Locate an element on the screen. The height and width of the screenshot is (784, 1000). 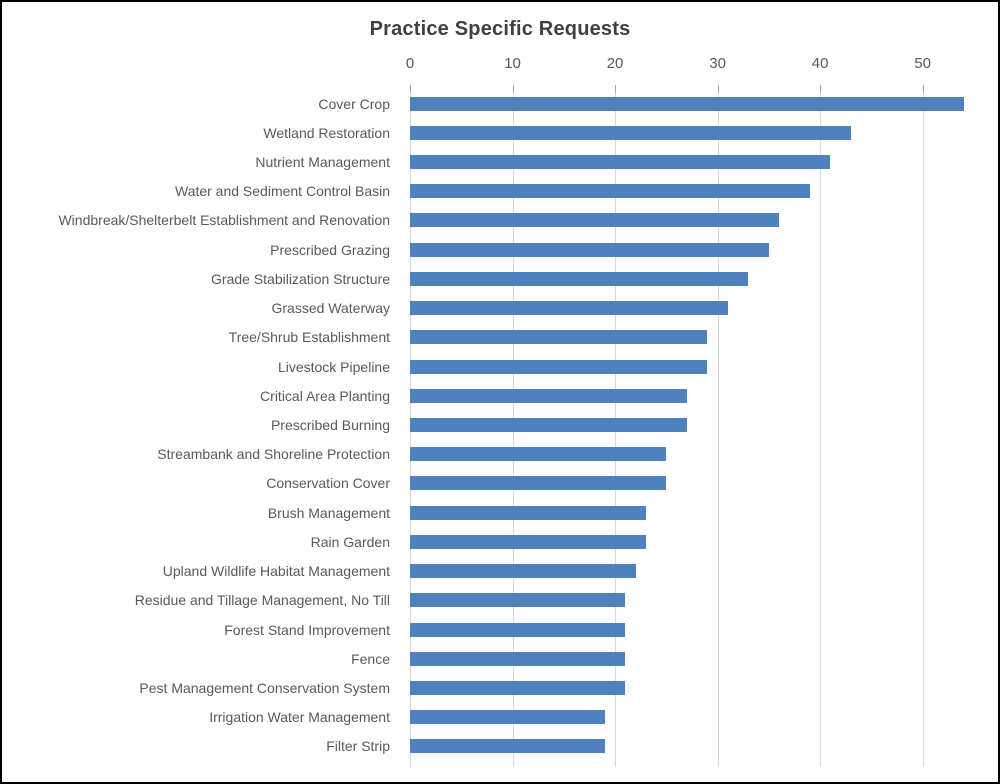
x-axis-tick-label-30: 30 is located at coordinates (717, 63).